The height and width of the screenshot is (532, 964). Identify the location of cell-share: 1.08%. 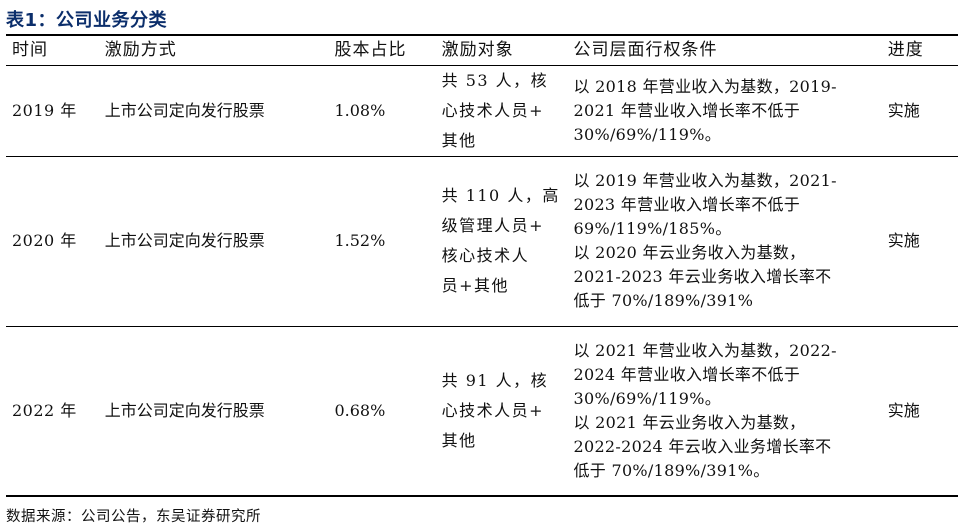
(360, 110).